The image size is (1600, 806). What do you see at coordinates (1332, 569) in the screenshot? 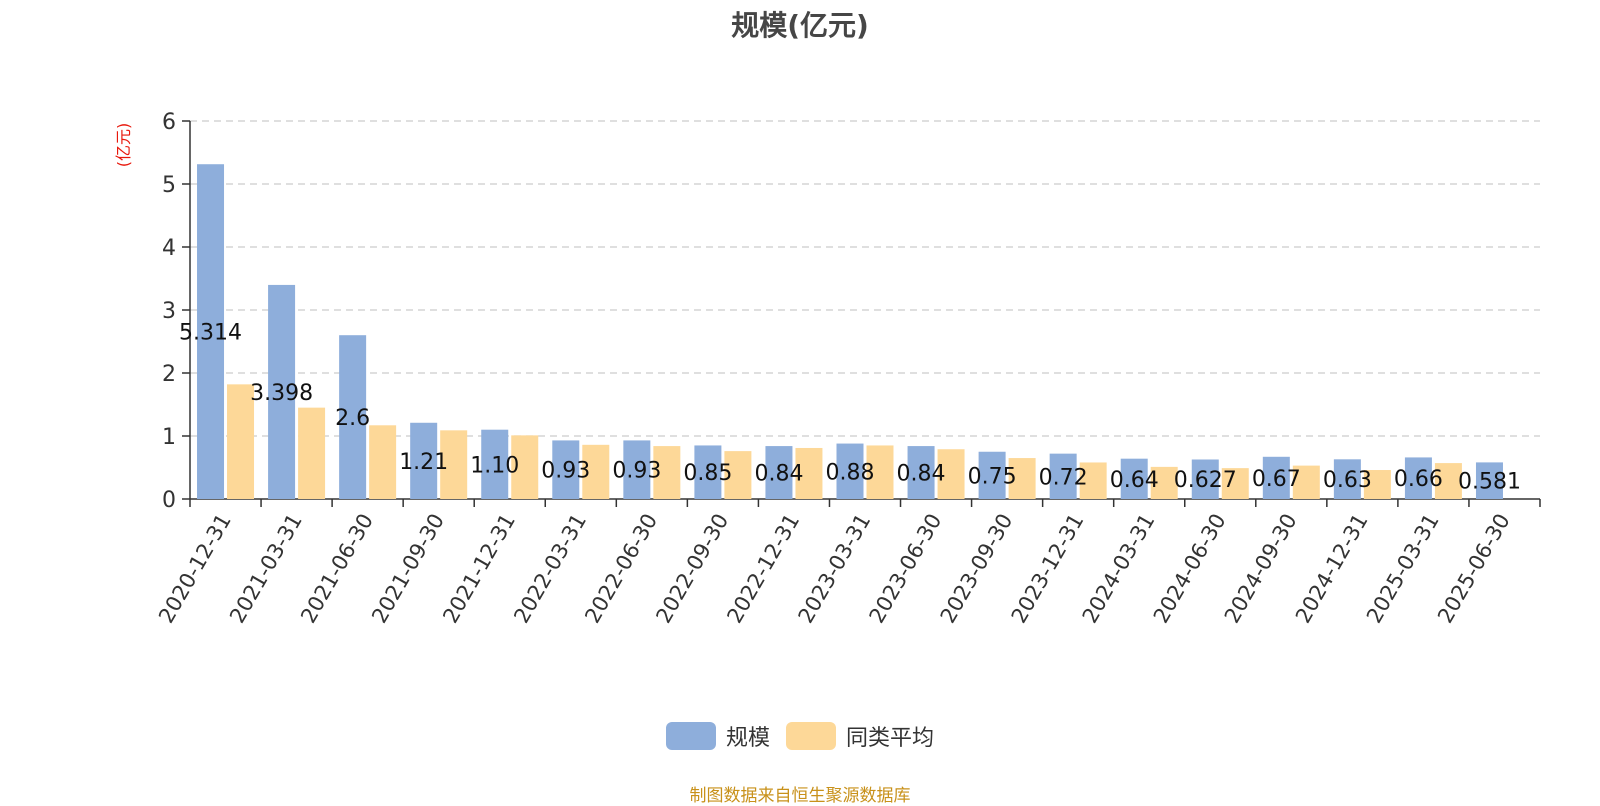
I see `x-tick-label: 2024-12-31` at bounding box center [1332, 569].